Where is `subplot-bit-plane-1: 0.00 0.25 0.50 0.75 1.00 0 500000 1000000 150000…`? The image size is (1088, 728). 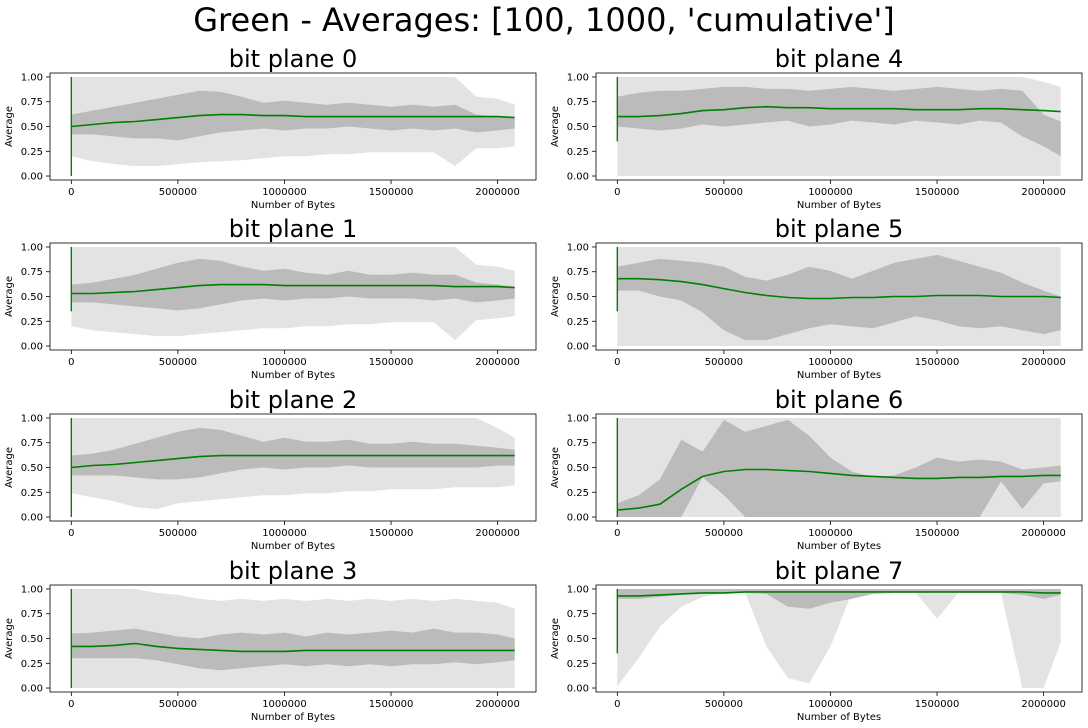
subplot-bit-plane-1: 0.00 0.25 0.50 0.75 1.00 0 500000 1000000 150000… is located at coordinates (270, 298).